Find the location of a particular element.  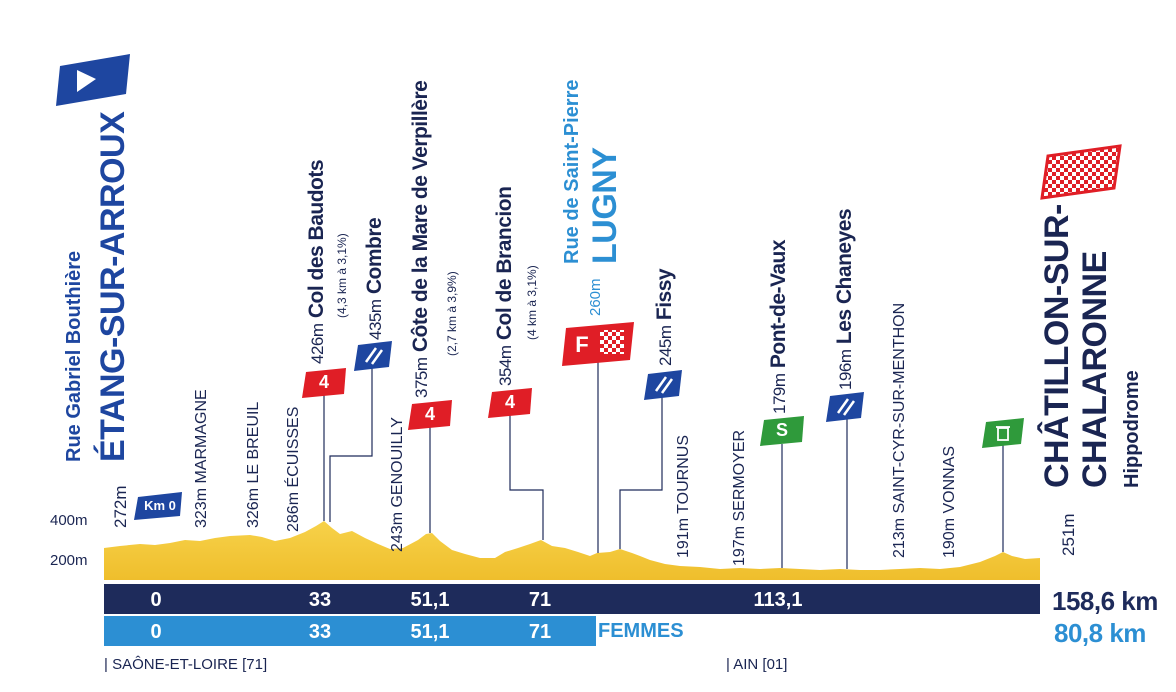

department-ain: | AIN [01] is located at coordinates (757, 664).